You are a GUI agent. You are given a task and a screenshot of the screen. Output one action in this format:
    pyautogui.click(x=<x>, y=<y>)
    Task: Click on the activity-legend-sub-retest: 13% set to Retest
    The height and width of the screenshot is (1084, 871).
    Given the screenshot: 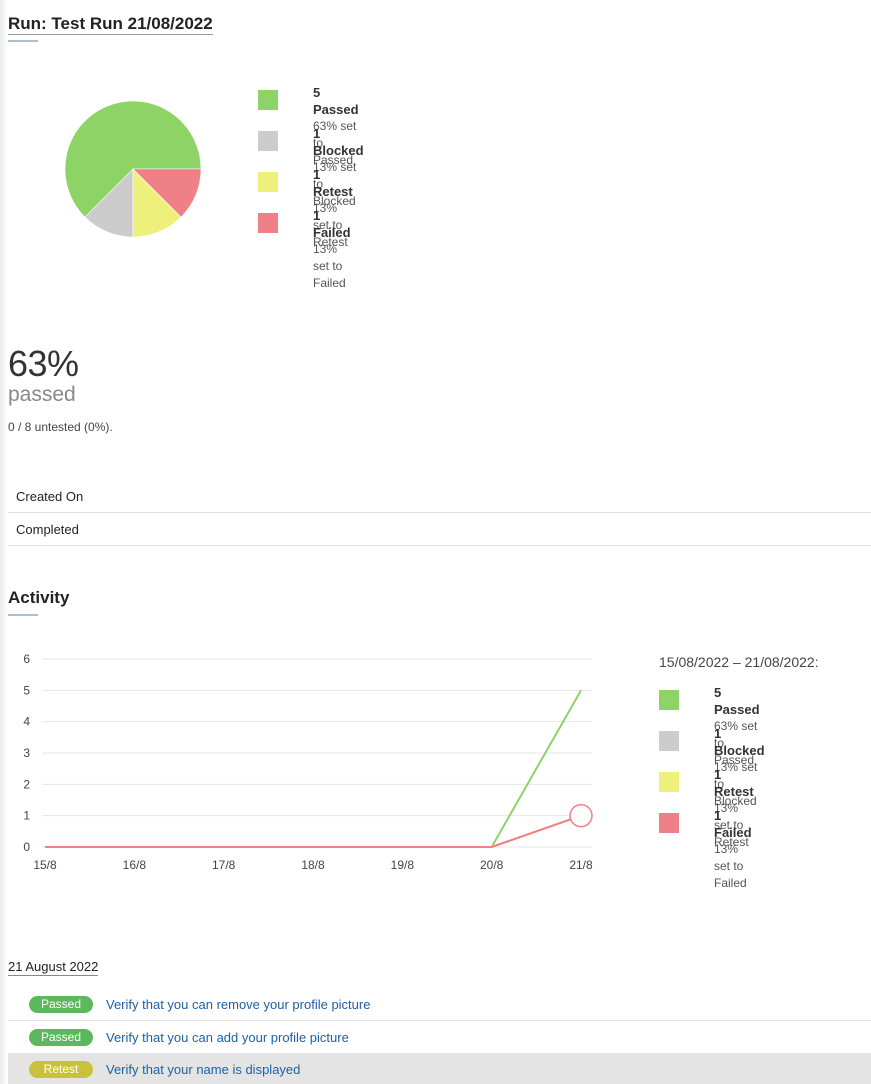 What is the action you would take?
    pyautogui.click(x=731, y=825)
    